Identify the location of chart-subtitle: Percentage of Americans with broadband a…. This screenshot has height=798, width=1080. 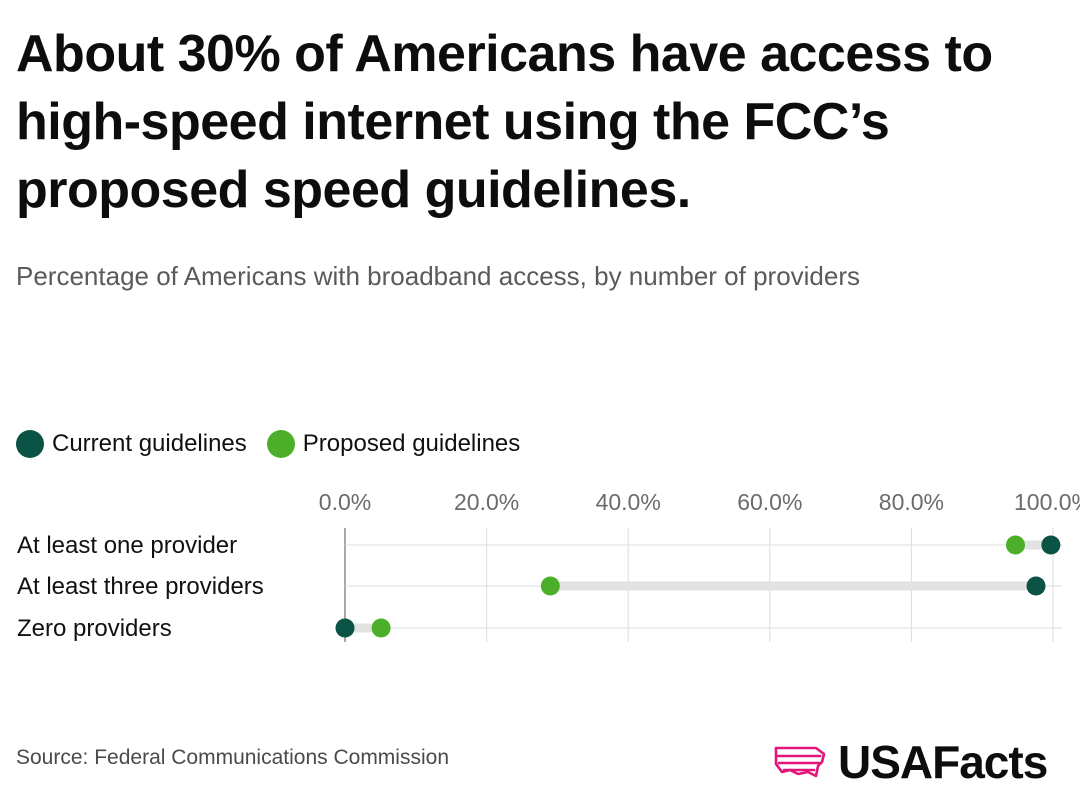
(438, 276).